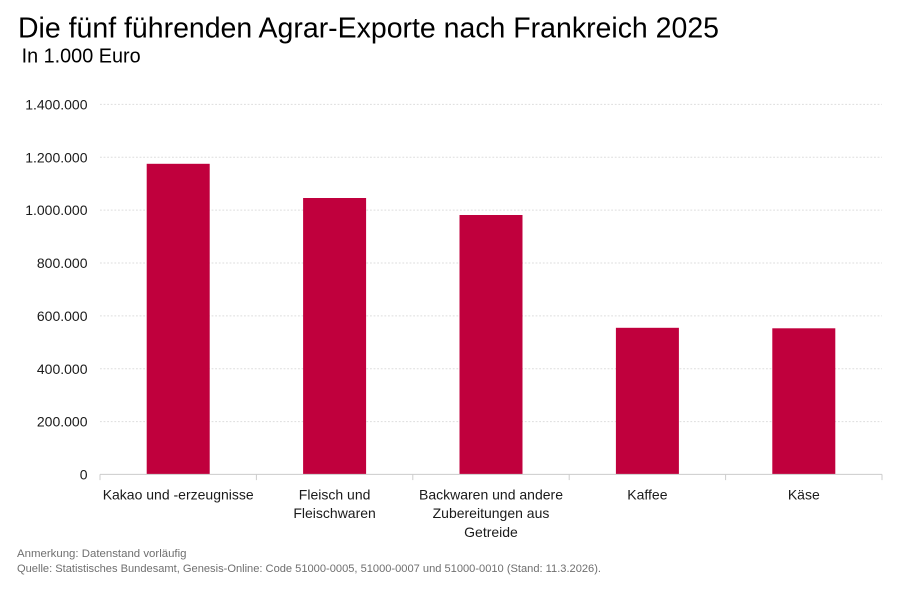  I want to click on svg-text: 600.000, so click(62, 316).